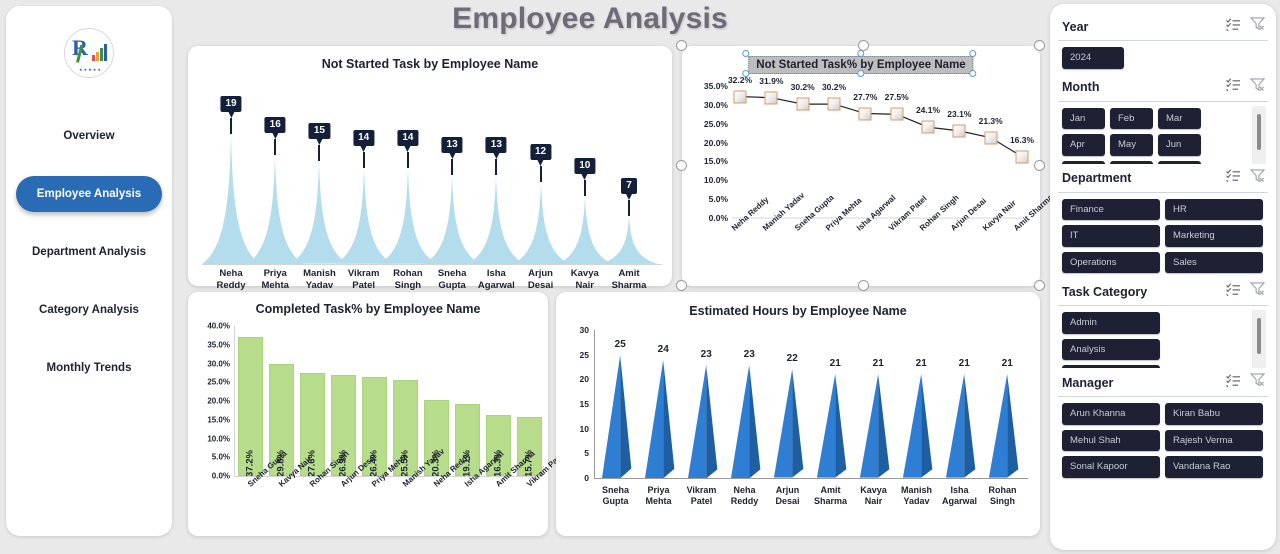  Describe the element at coordinates (89, 368) in the screenshot. I see `sidebar-item-monthly-trends: Monthly Trends` at that location.